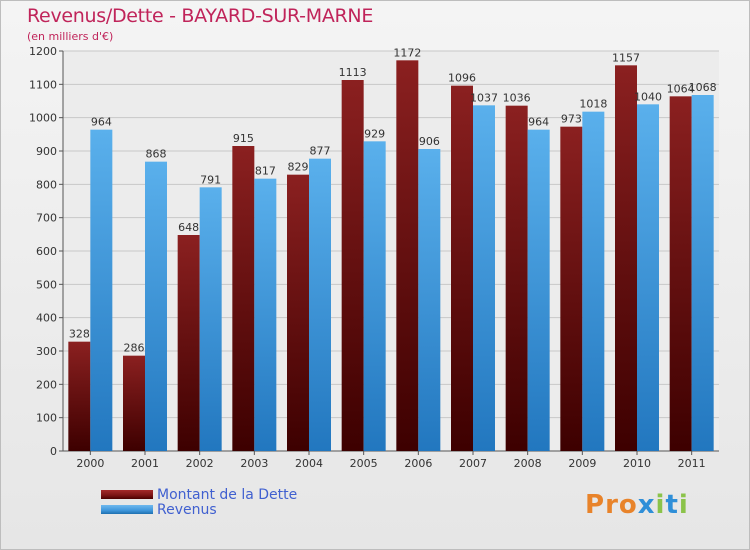 This screenshot has width=750, height=550. I want to click on x-tick-label: 2007, so click(473, 463).